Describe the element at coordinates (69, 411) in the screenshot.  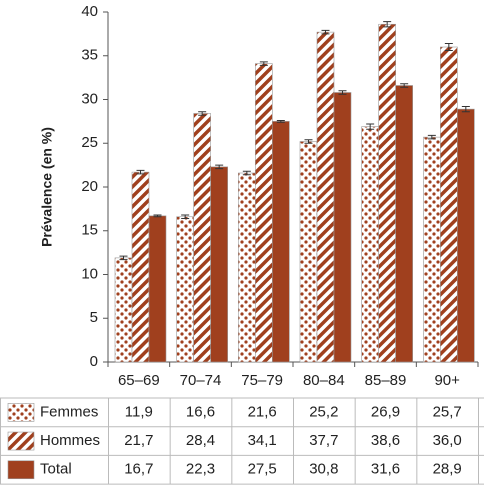
I see `legend-label: Femmes` at that location.